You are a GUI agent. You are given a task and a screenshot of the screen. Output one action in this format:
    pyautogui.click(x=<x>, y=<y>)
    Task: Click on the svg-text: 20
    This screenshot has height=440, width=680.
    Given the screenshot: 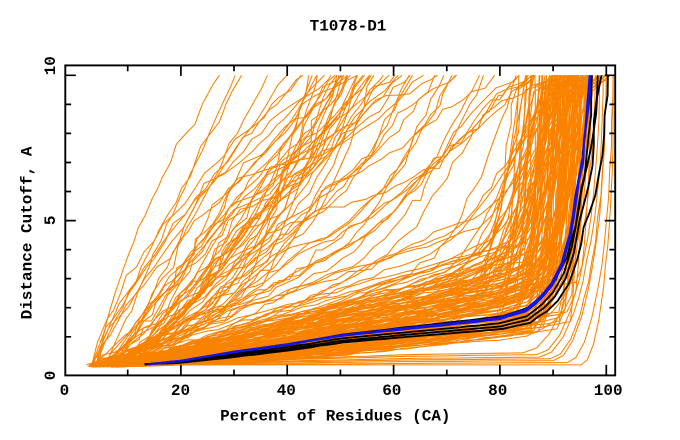 What is the action you would take?
    pyautogui.click(x=180, y=391)
    